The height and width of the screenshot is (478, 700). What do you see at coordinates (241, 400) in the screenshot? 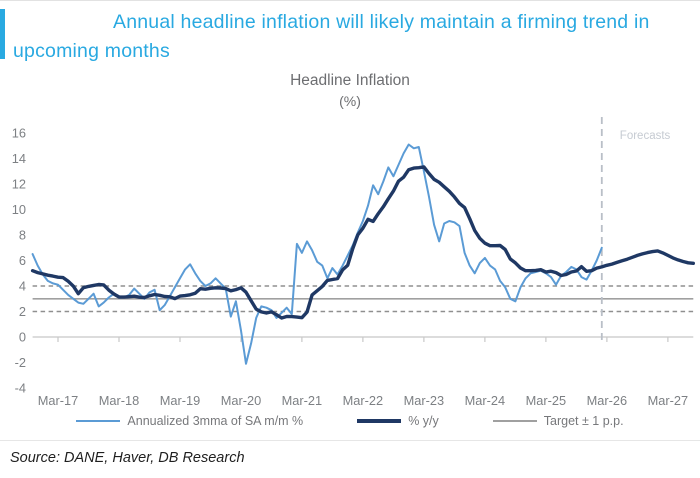
I see `x-axis-label: Mar-20` at bounding box center [241, 400].